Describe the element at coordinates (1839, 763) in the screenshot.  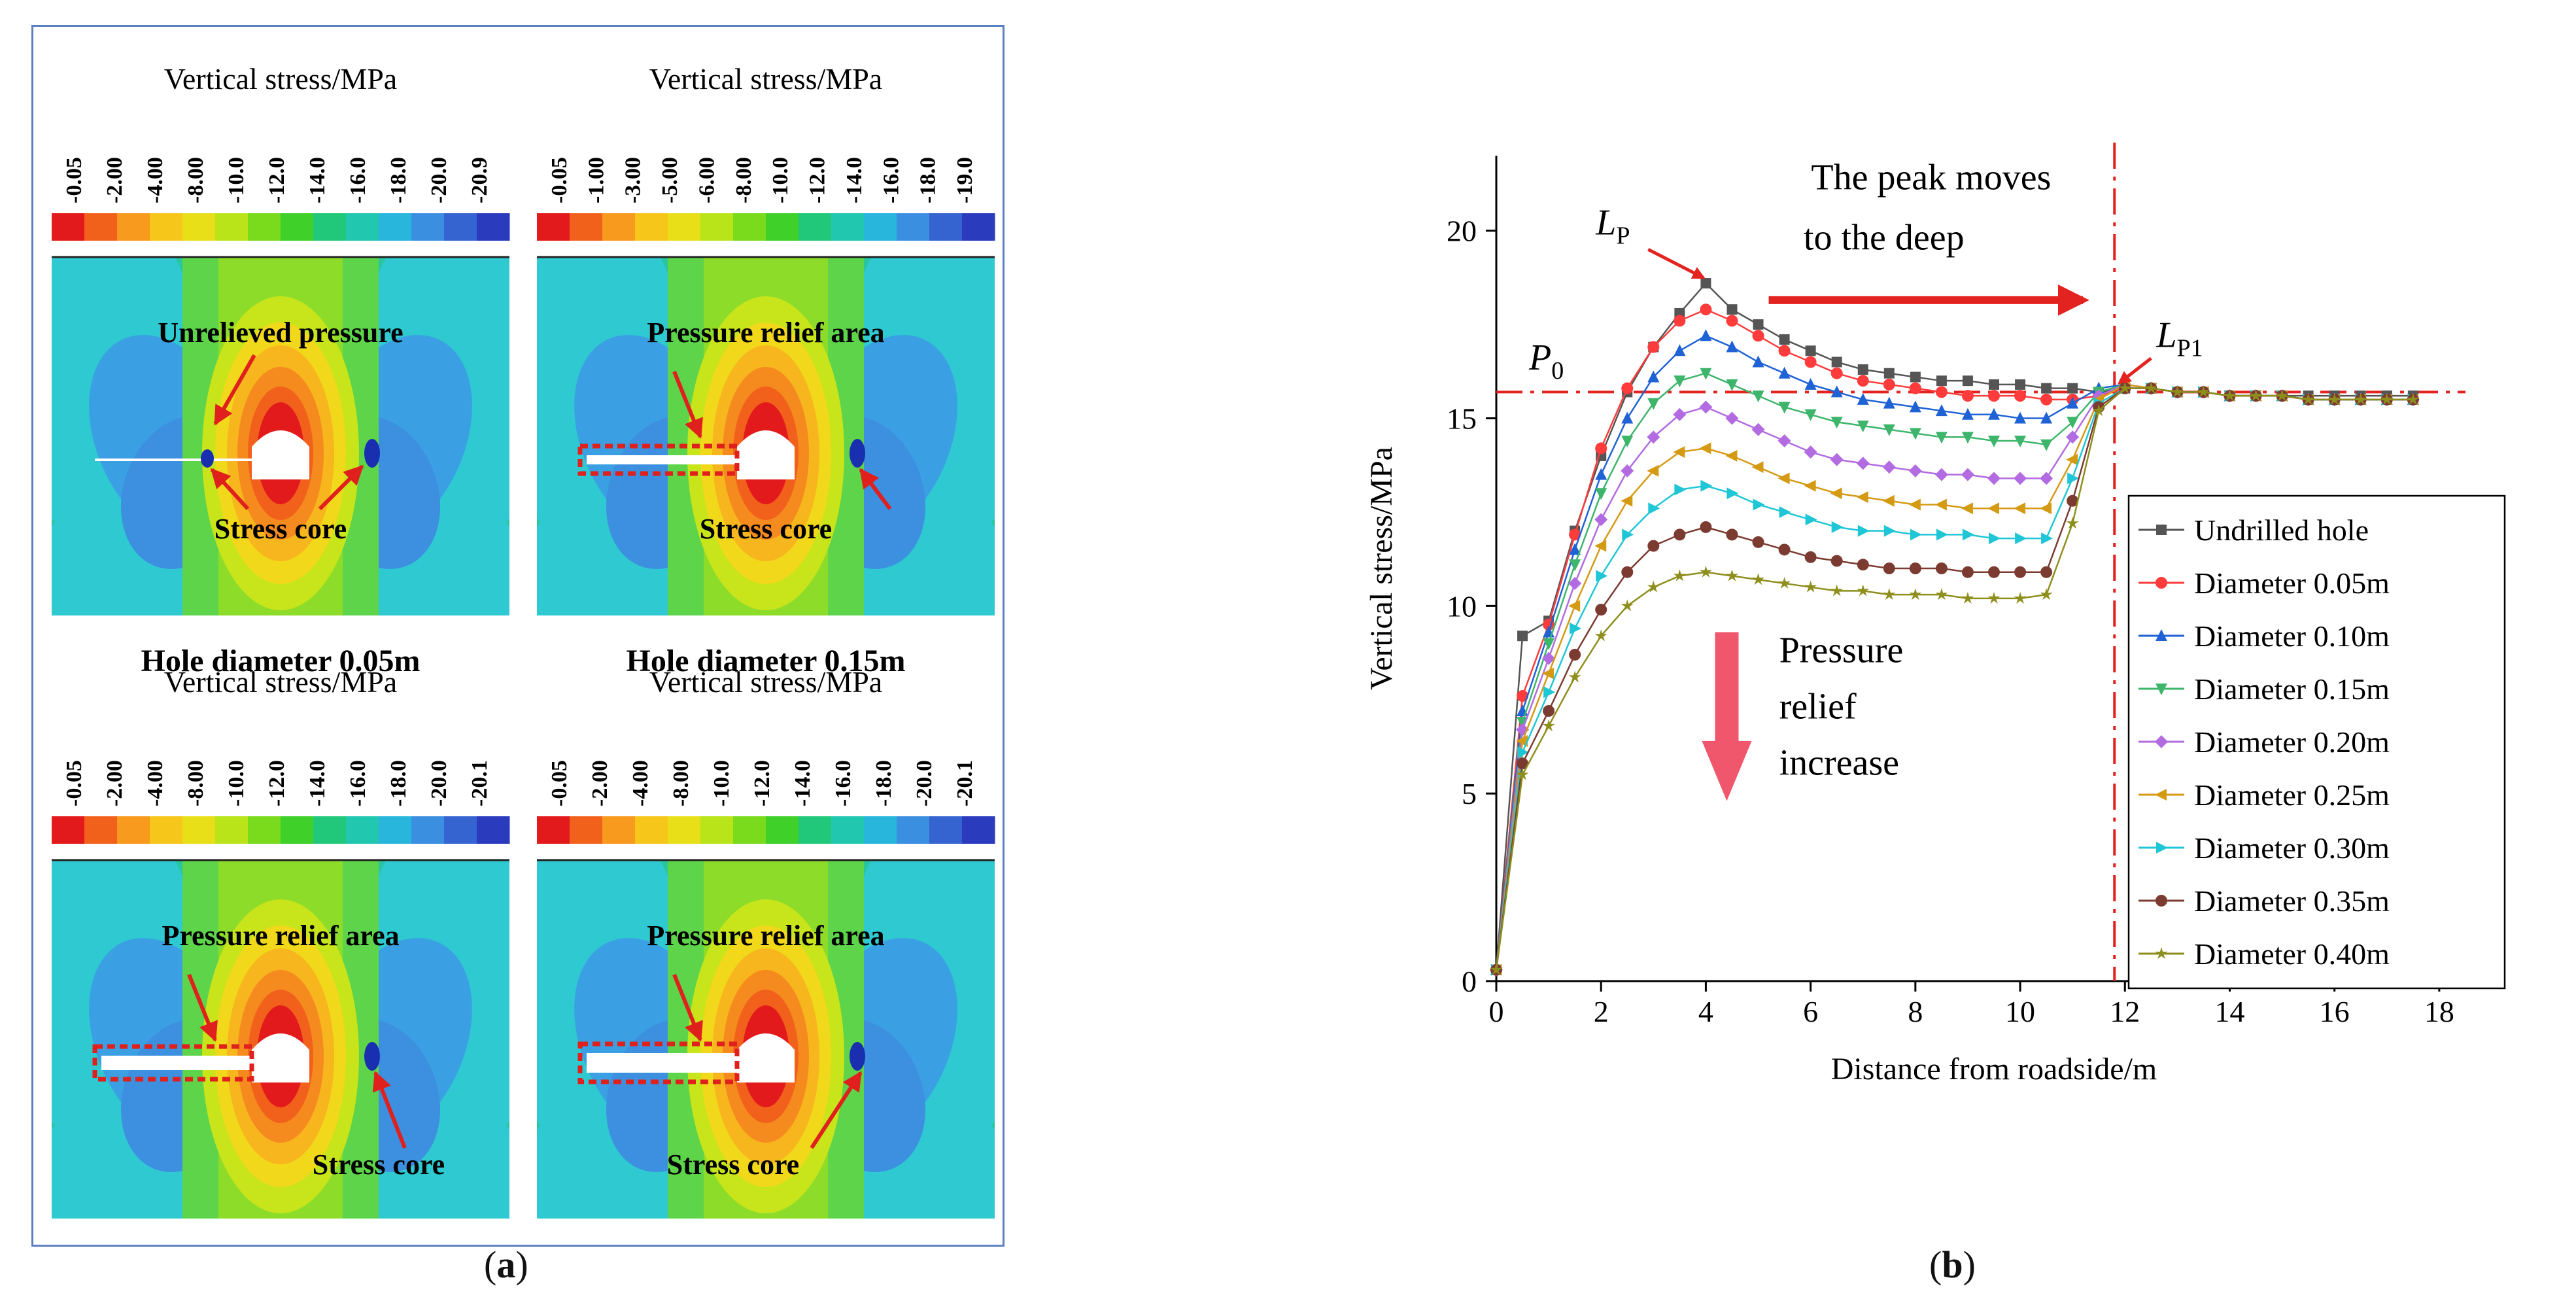
I see `relief-text-line3: increase` at that location.